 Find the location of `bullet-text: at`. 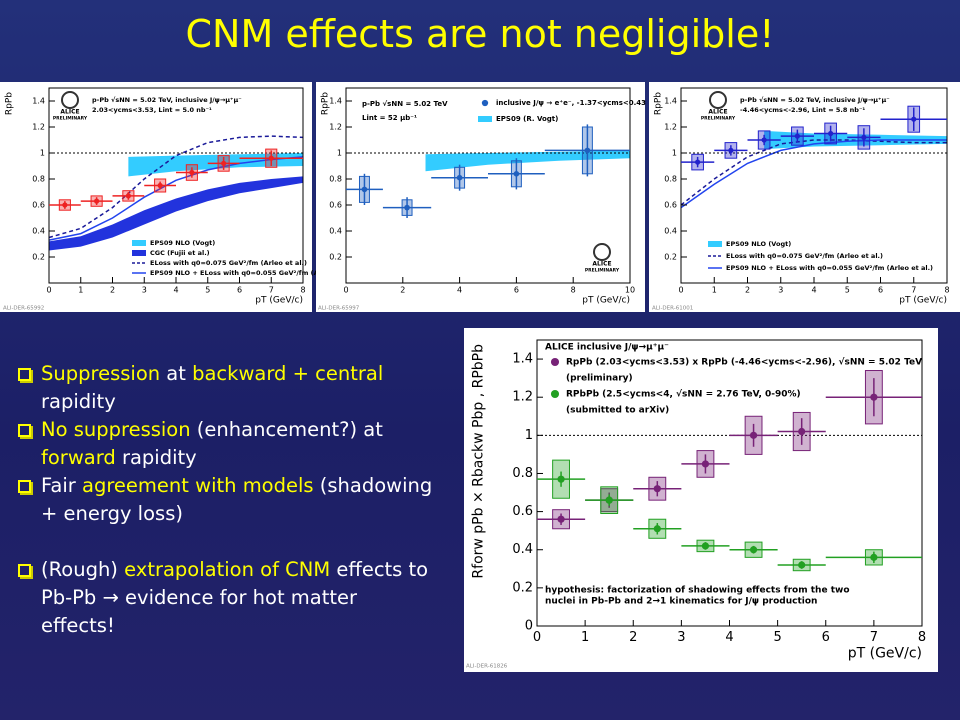

bullet-text: at is located at coordinates (176, 373).